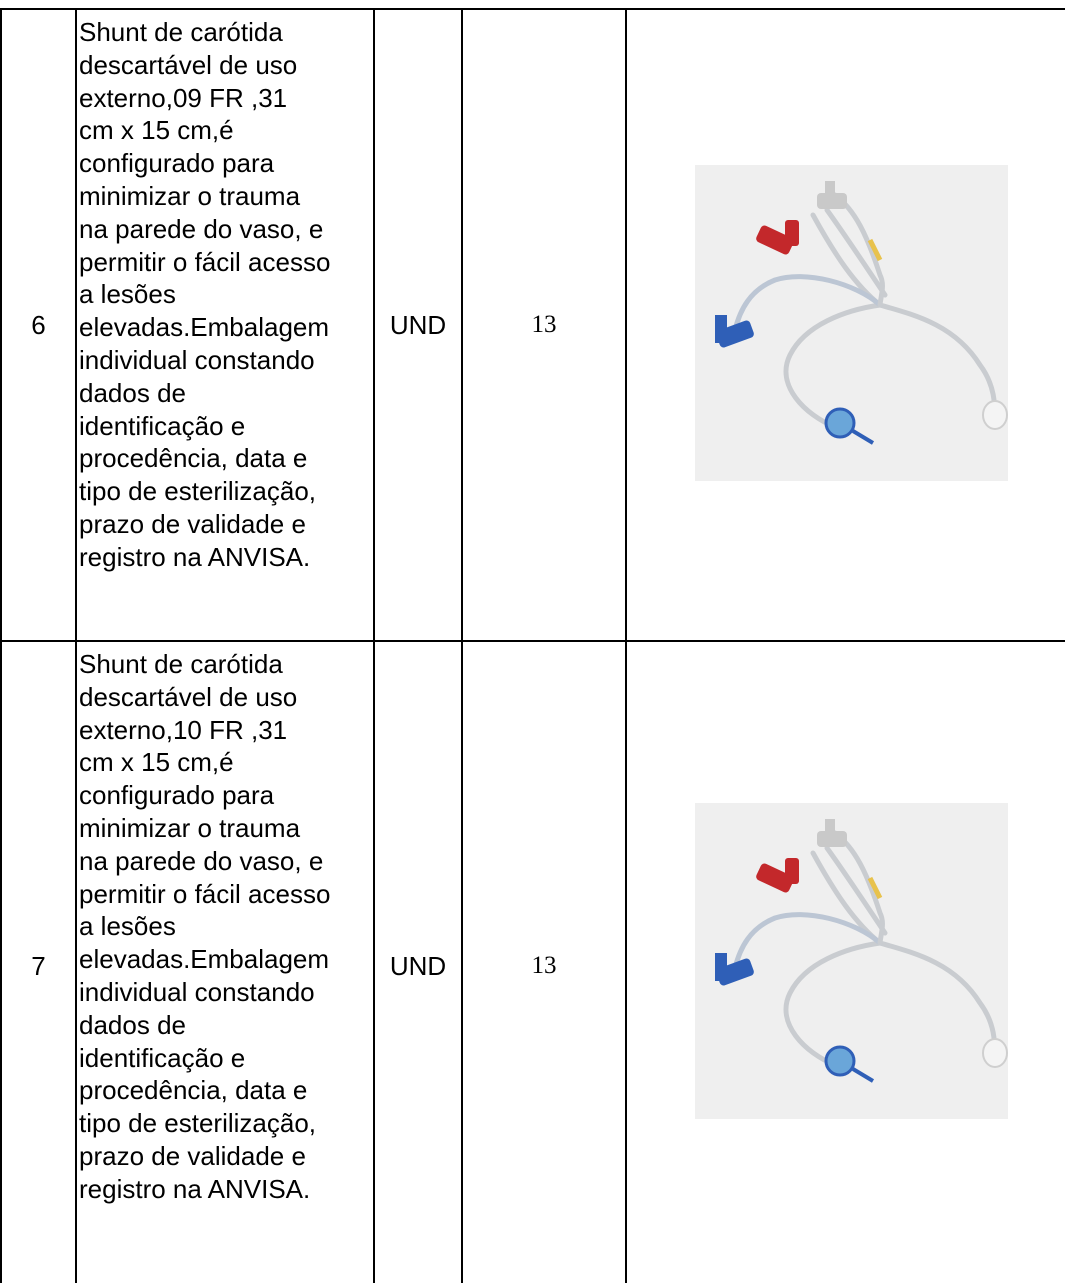 This screenshot has width=1065, height=1283. Describe the element at coordinates (183, 729) in the screenshot. I see `description-line: externo,10 FR ,31` at that location.